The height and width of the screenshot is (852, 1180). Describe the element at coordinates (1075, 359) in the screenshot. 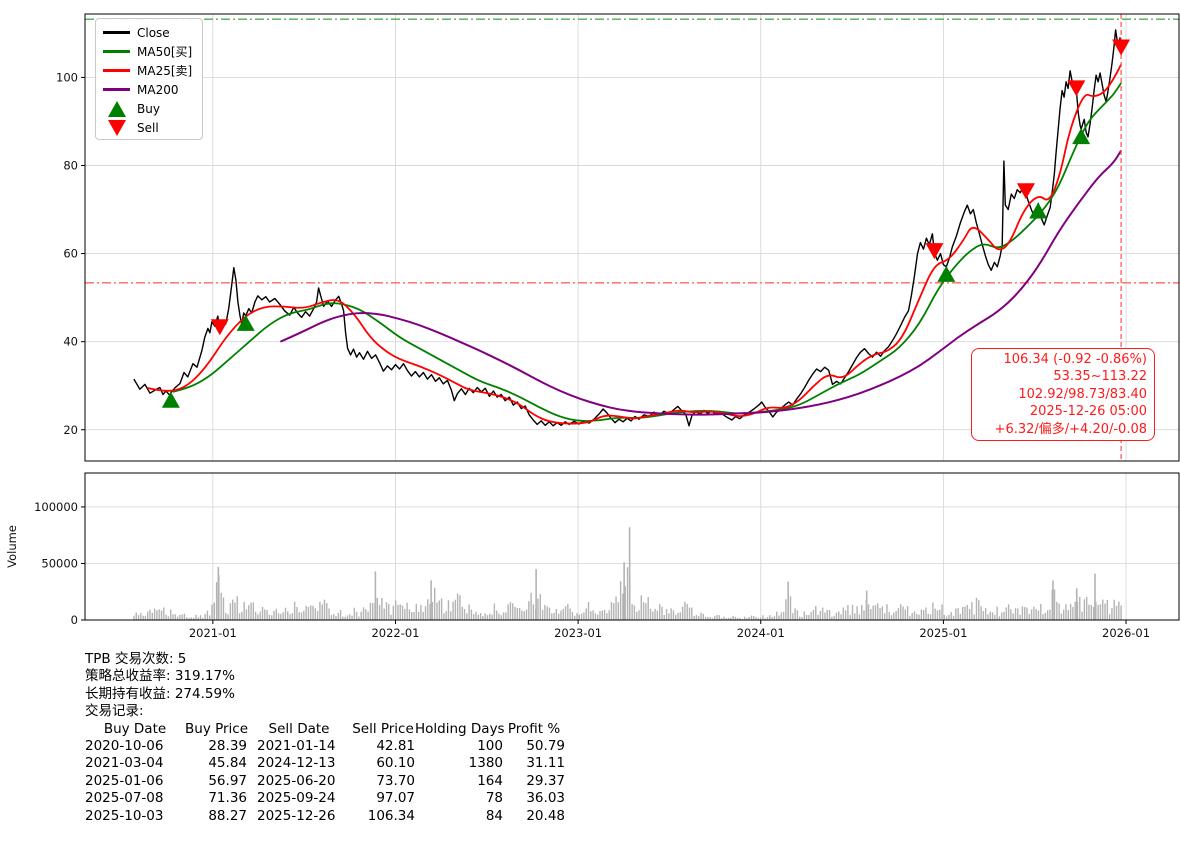

I see `annotation-line-price: 106.34 (-0.92 -0.86%)` at that location.